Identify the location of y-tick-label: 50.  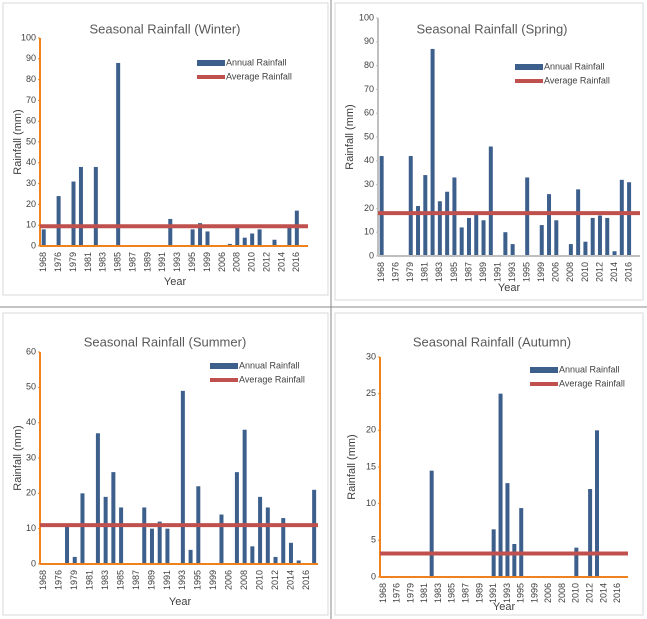
(369, 136).